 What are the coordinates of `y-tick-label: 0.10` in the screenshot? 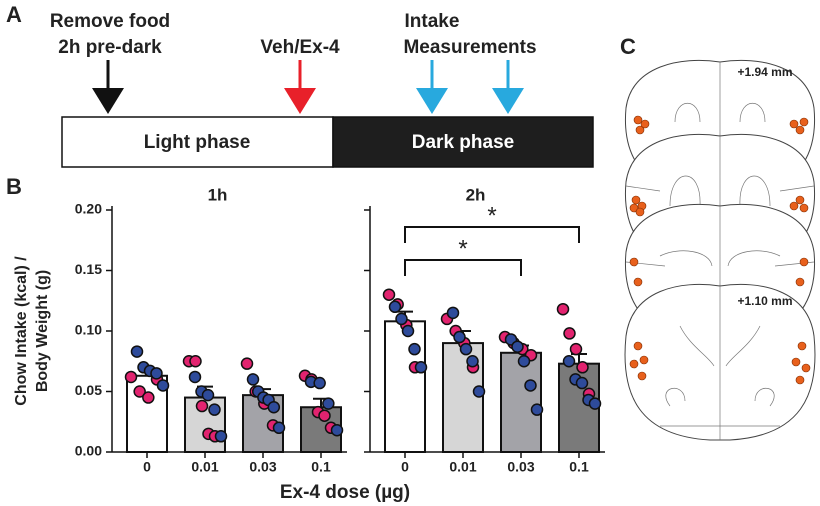 It's located at (88, 330).